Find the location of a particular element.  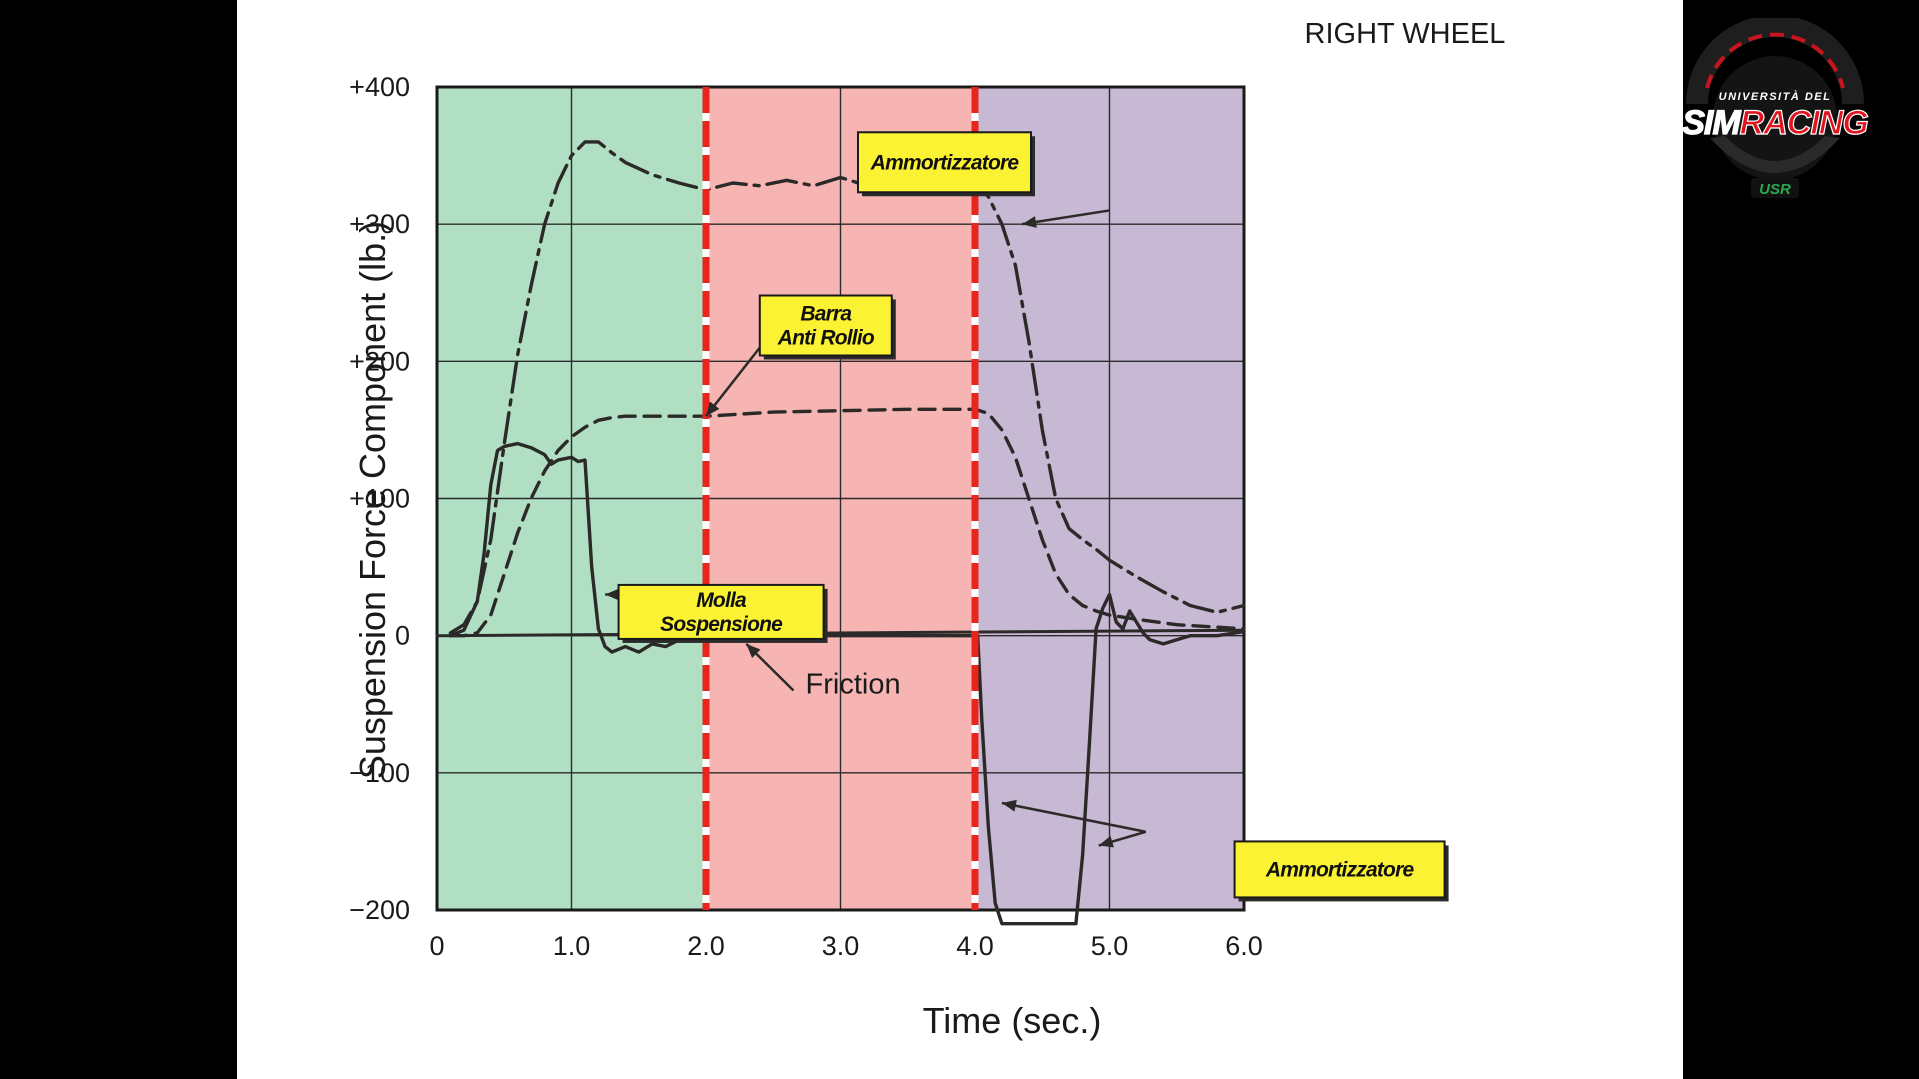

logo-ring-accent is located at coordinates (1775, 60).